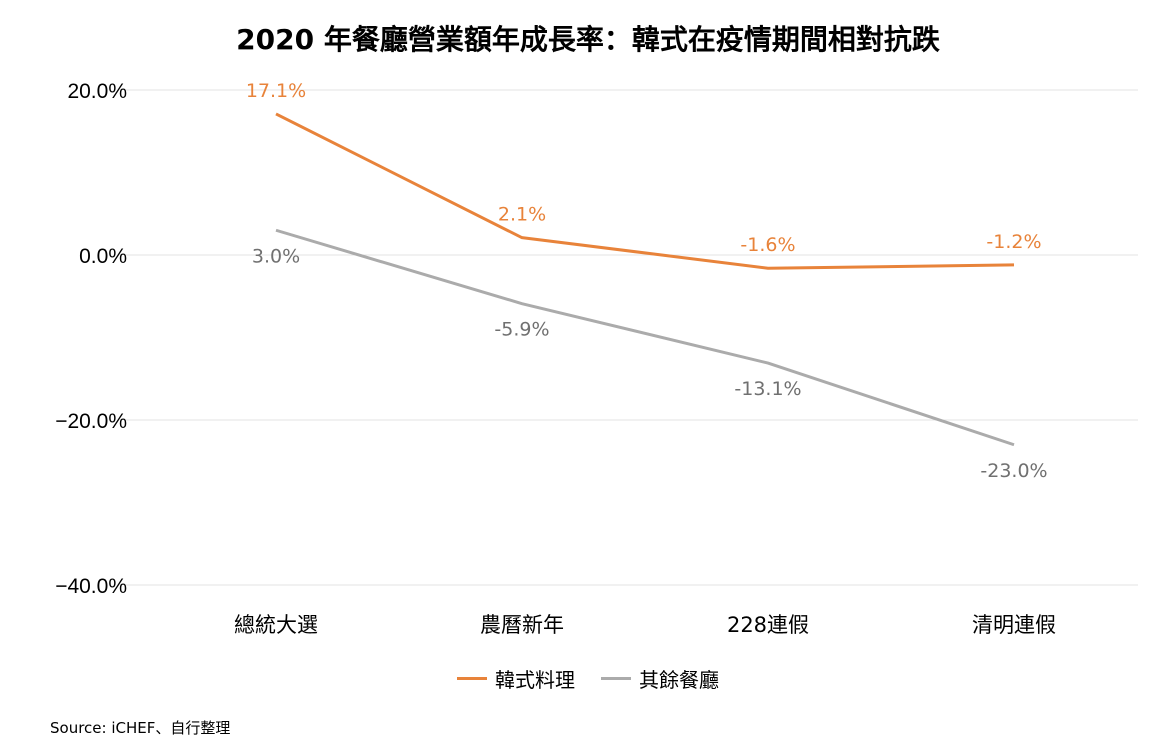  What do you see at coordinates (535, 680) in the screenshot?
I see `legend-label: 韓式料理` at bounding box center [535, 680].